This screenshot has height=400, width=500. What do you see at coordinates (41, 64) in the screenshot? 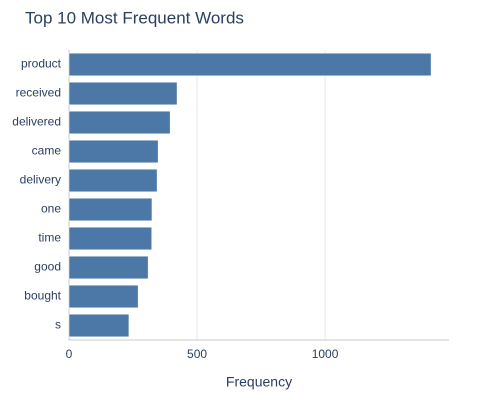
I see `y-tick-label: product` at bounding box center [41, 64].